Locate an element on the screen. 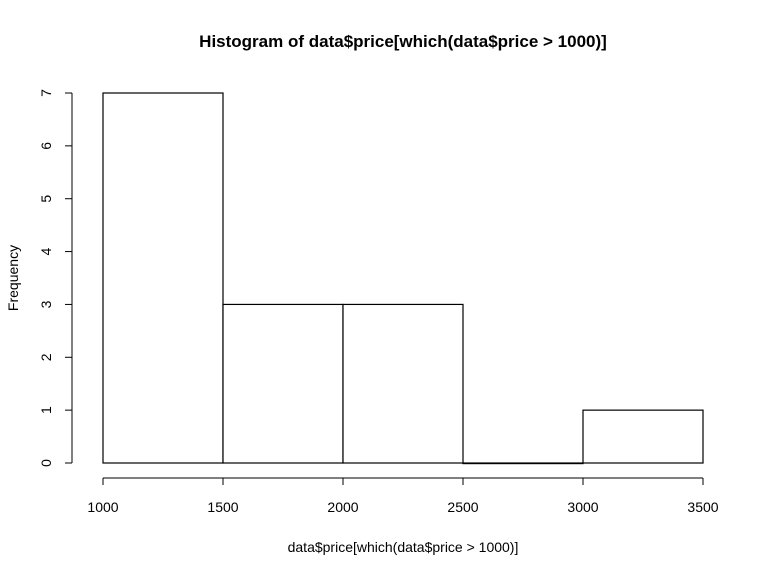  x-tick-label-3500: 3500 is located at coordinates (702, 507).